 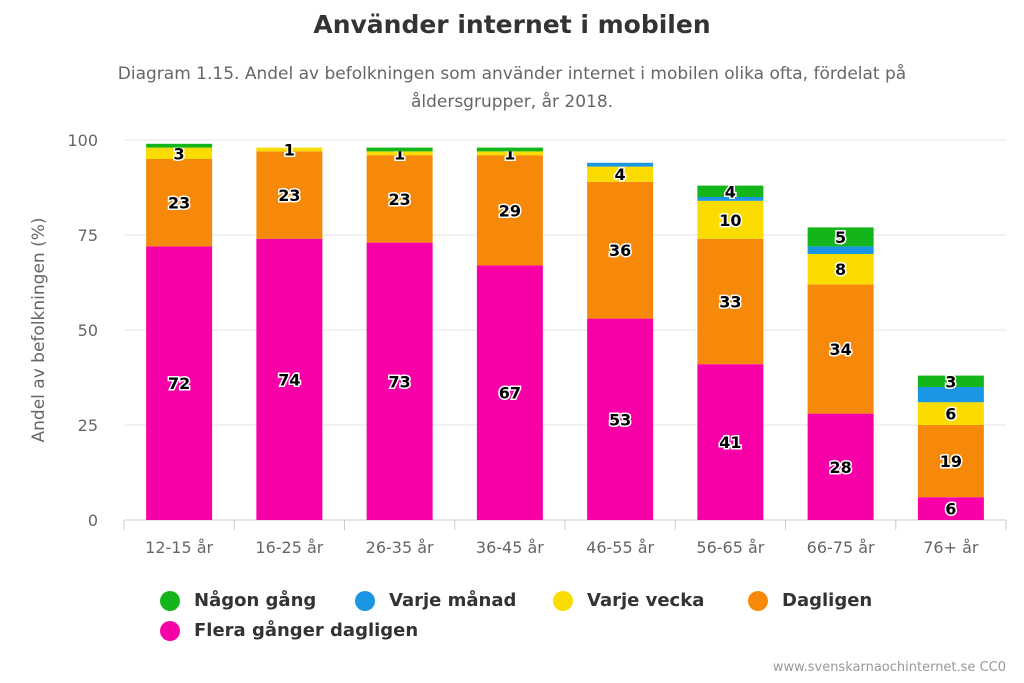 What do you see at coordinates (841, 547) in the screenshot?
I see `x-tick-label: 66-75 år` at bounding box center [841, 547].